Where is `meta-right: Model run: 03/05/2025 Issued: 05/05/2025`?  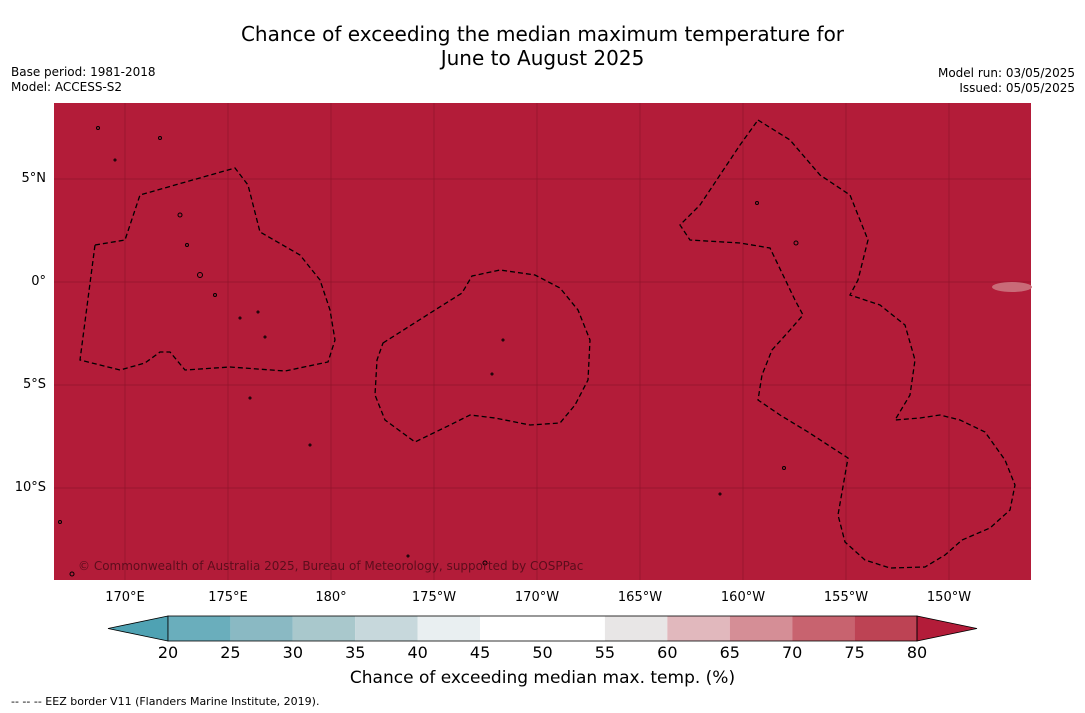 meta-right: Model run: 03/05/2025 Issued: 05/05/2025 is located at coordinates (1006, 81).